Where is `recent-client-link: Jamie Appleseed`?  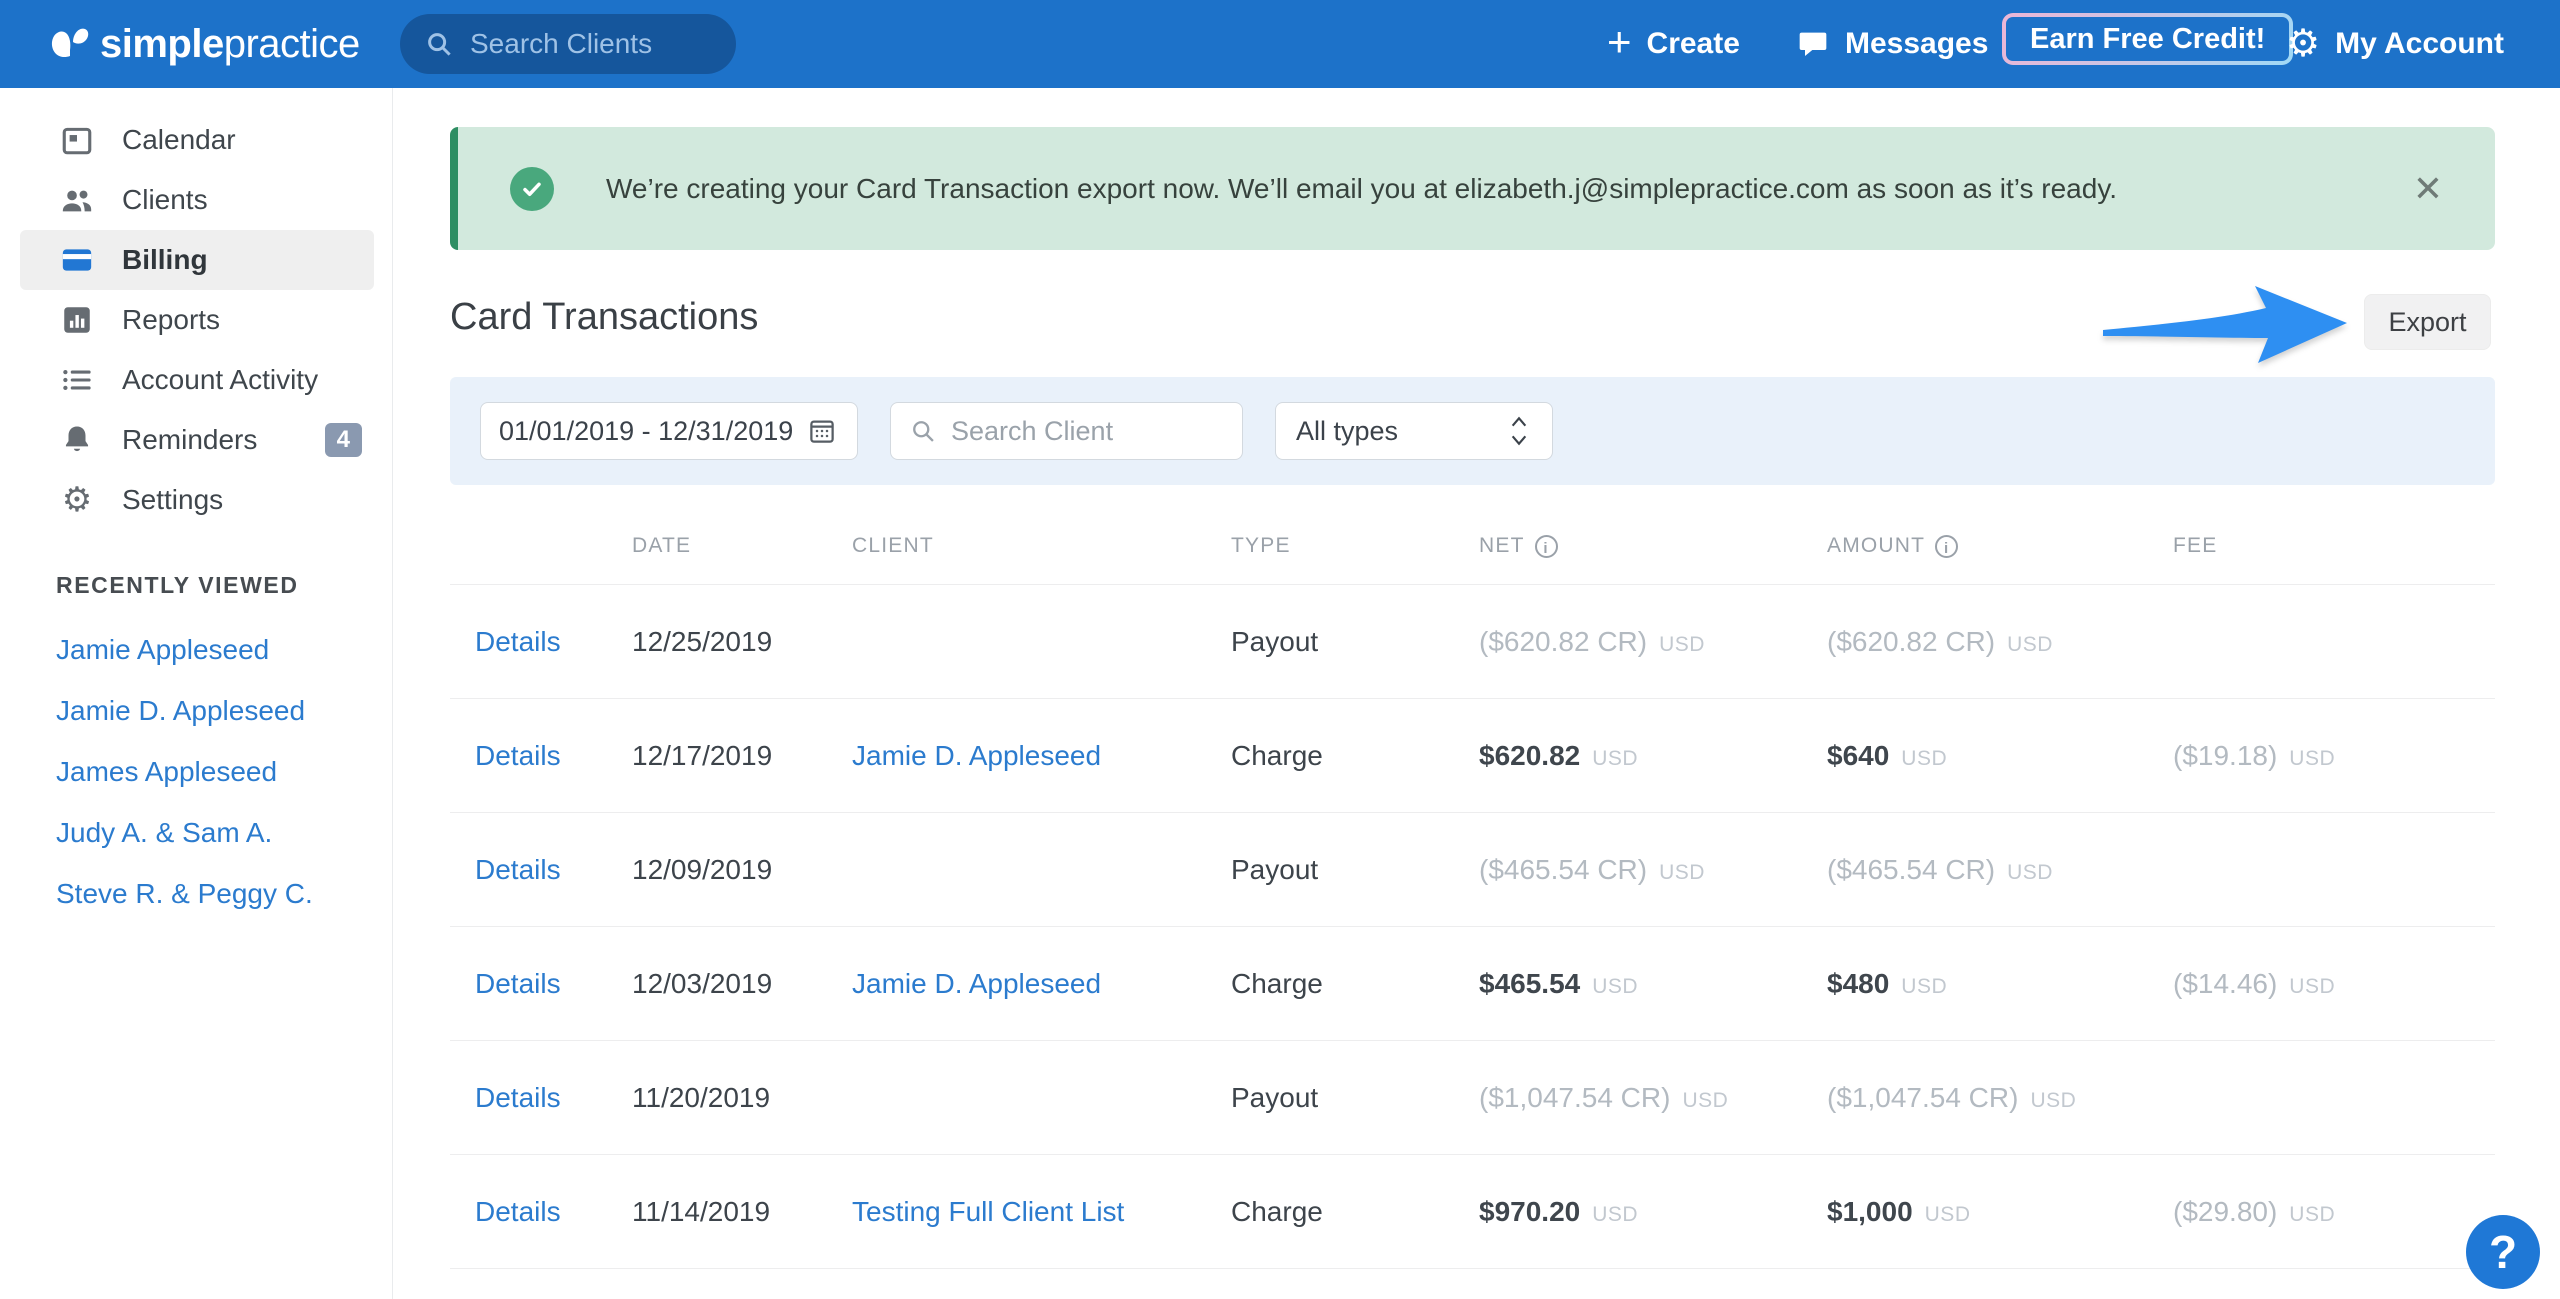 recent-client-link: Jamie Appleseed is located at coordinates (163, 649).